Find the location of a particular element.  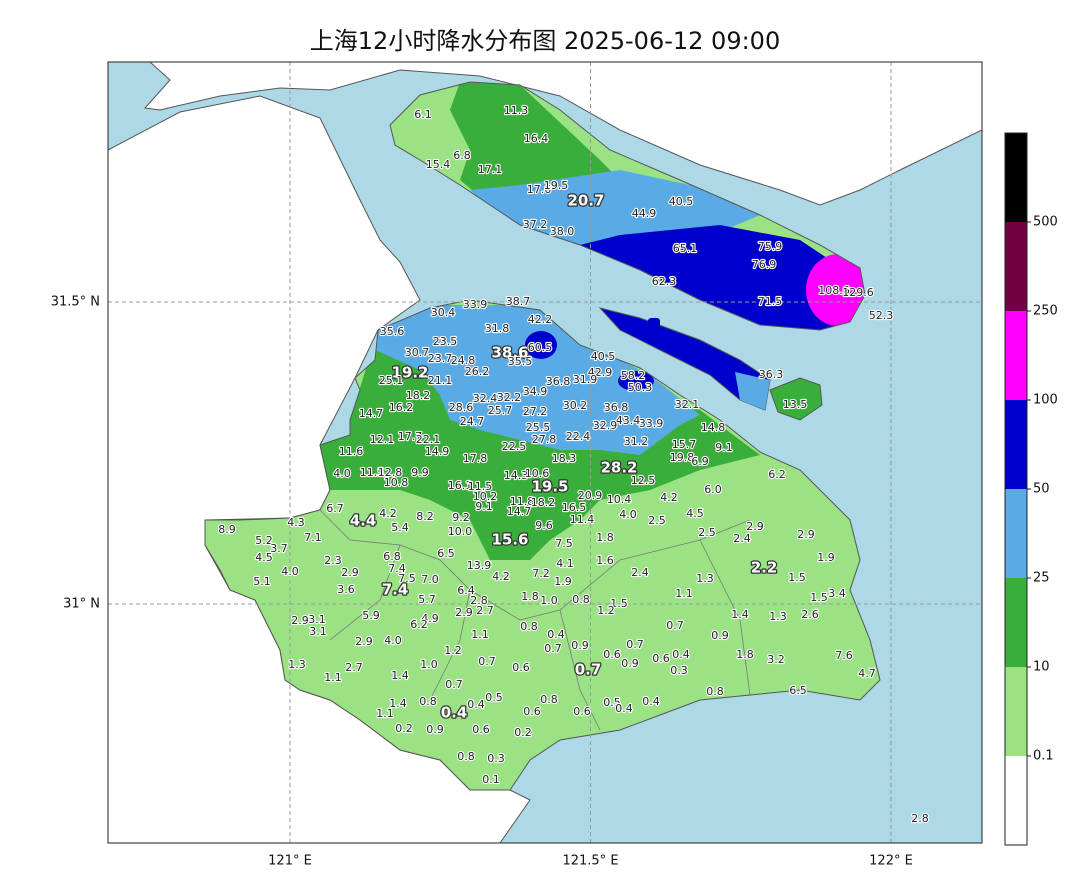

lat-tick-label: 31.5° N is located at coordinates (75, 302).